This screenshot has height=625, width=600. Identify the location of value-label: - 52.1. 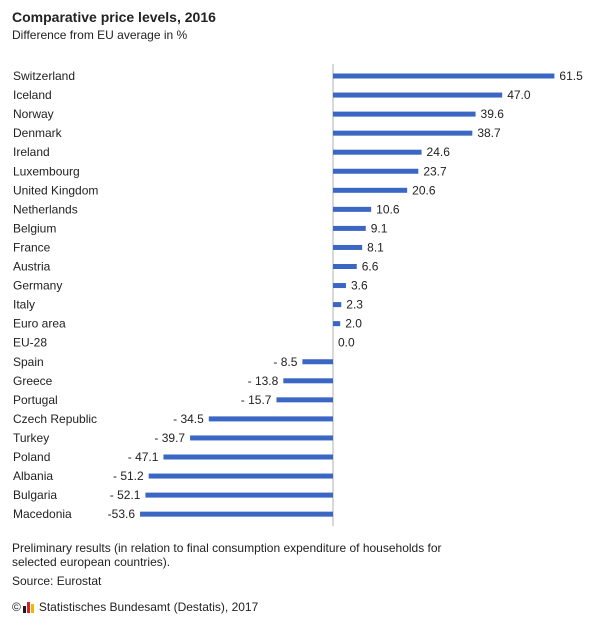
(125, 495).